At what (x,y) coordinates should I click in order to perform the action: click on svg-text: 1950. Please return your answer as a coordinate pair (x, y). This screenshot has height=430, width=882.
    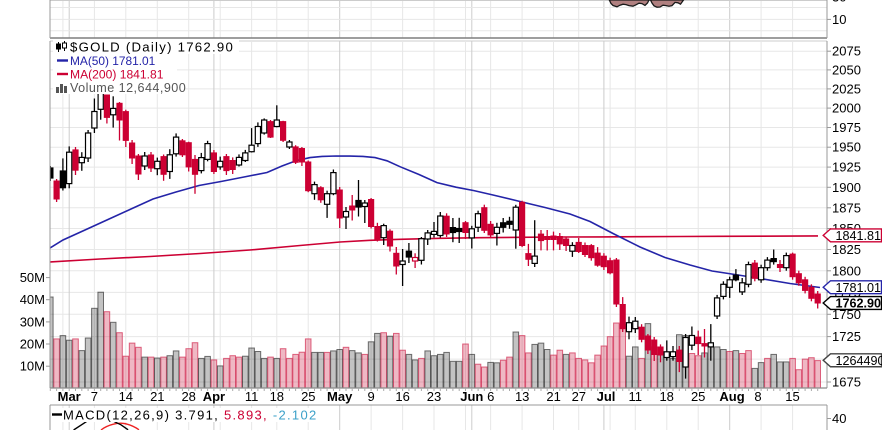
    Looking at the image, I should click on (846, 147).